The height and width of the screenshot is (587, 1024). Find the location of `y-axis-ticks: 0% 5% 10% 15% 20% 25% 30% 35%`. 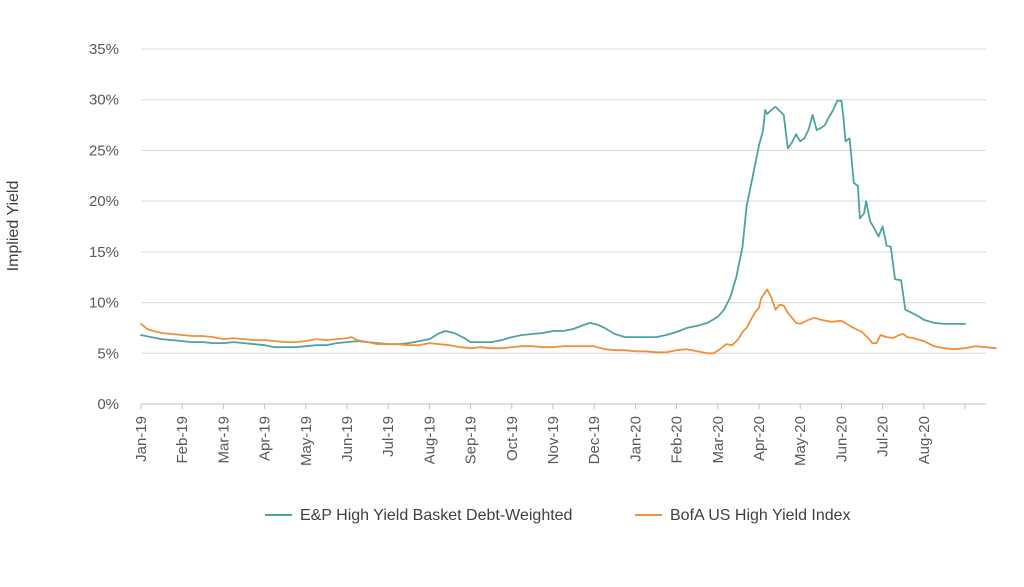

y-axis-ticks: 0% 5% 10% 15% 20% 25% 30% 35% is located at coordinates (104, 227).